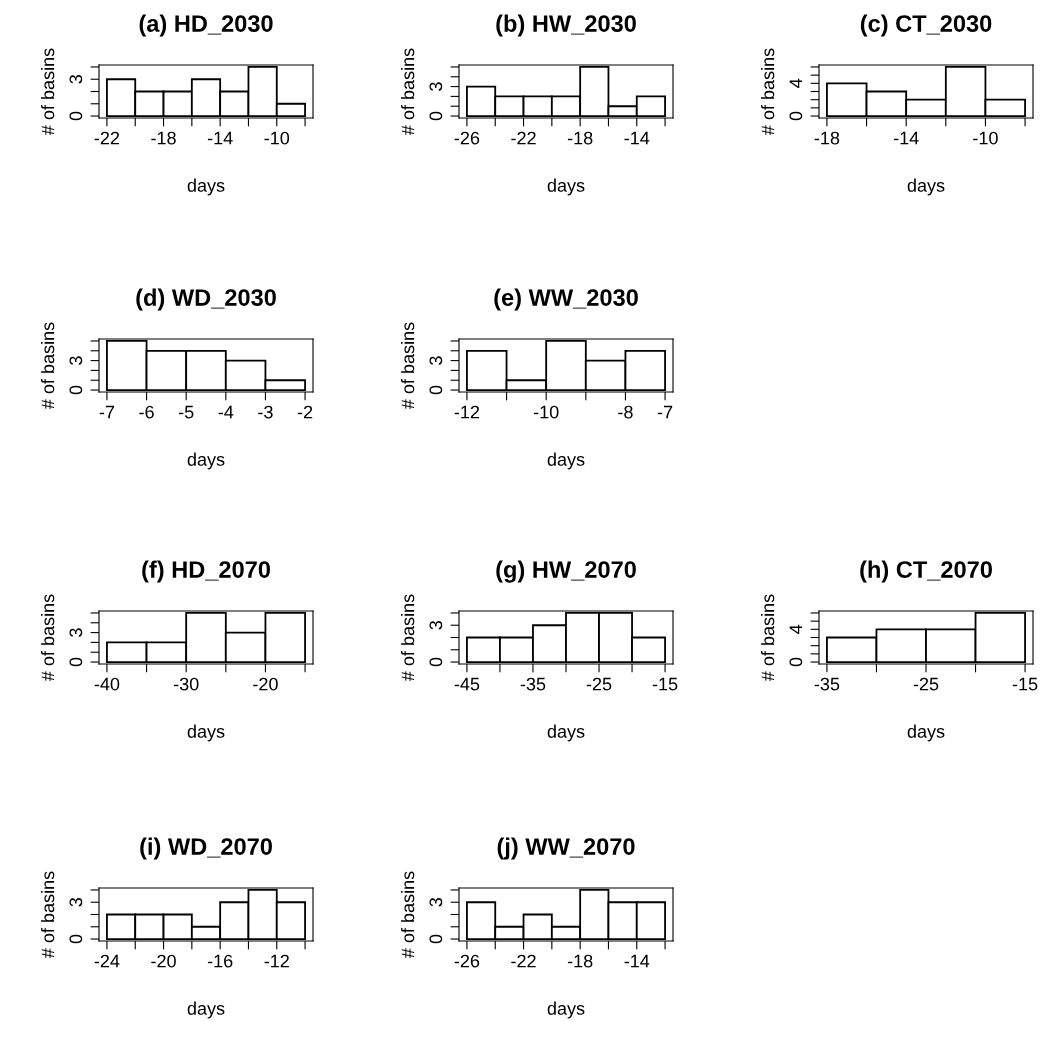 The image size is (1060, 1037). What do you see at coordinates (220, 961) in the screenshot?
I see `x-tick-label: -16` at bounding box center [220, 961].